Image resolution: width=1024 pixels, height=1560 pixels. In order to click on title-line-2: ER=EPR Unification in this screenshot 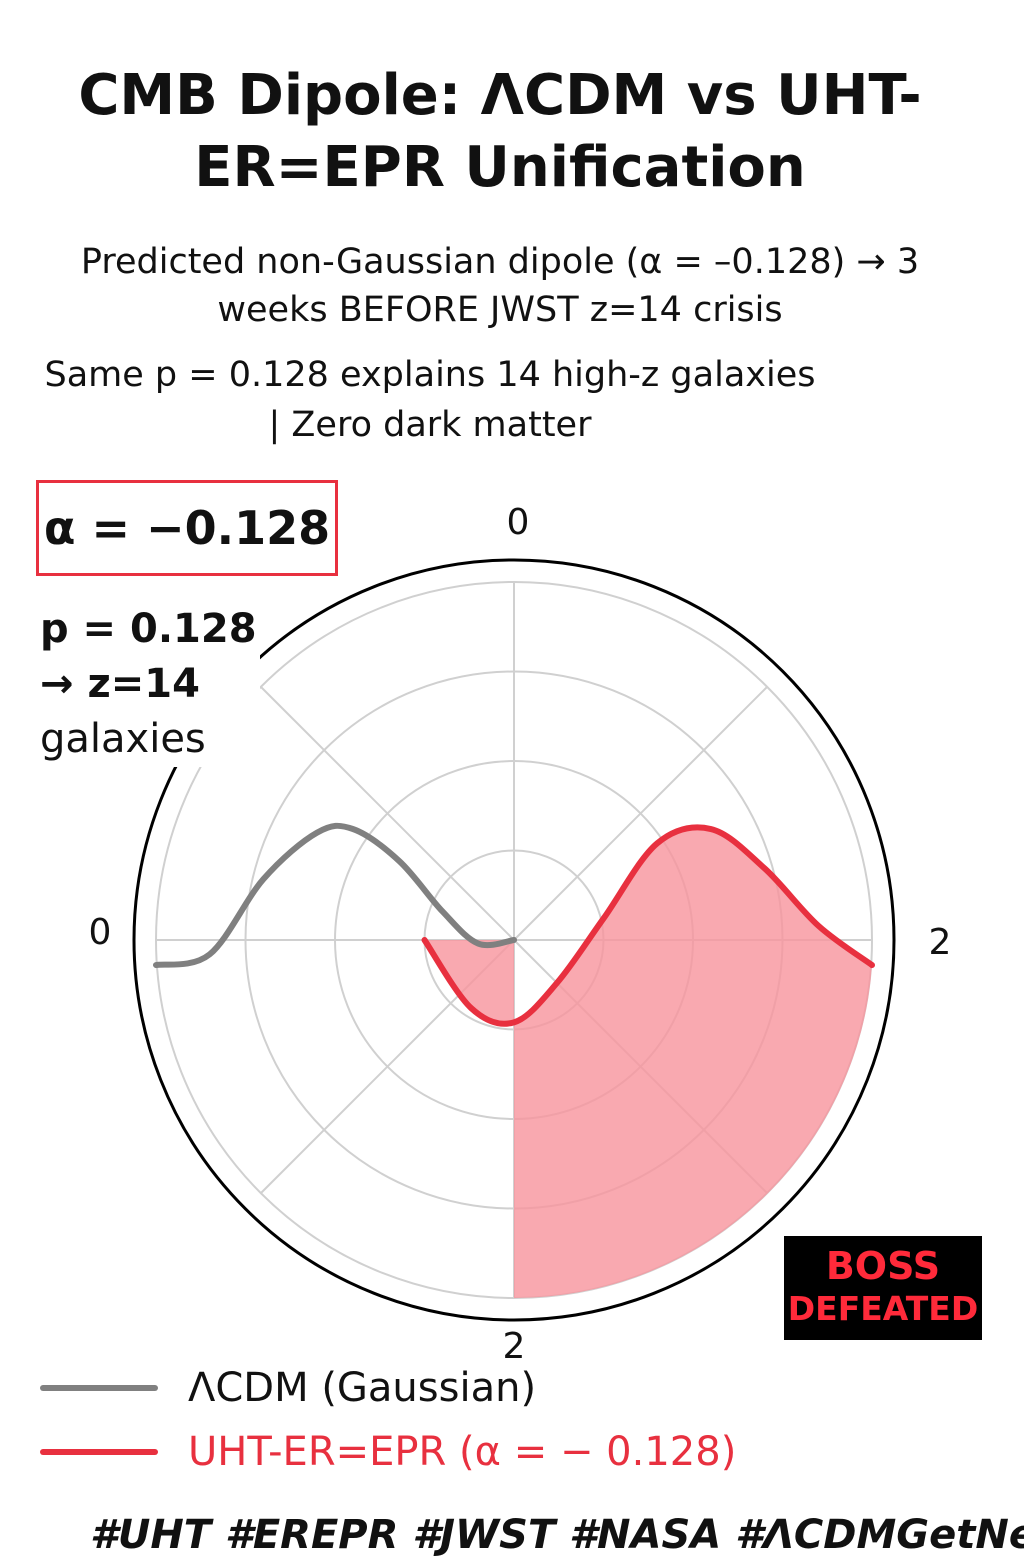, I will do `click(500, 167)`.